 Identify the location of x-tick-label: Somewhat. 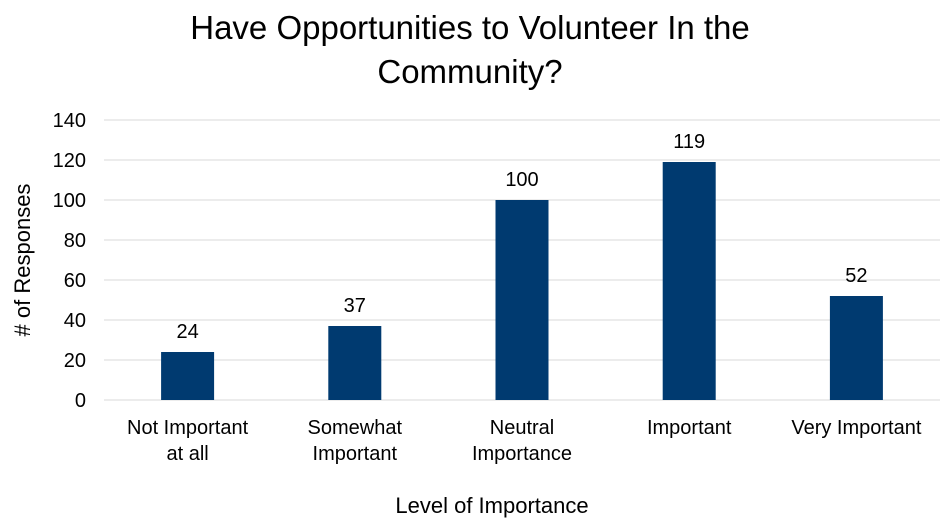
(355, 428).